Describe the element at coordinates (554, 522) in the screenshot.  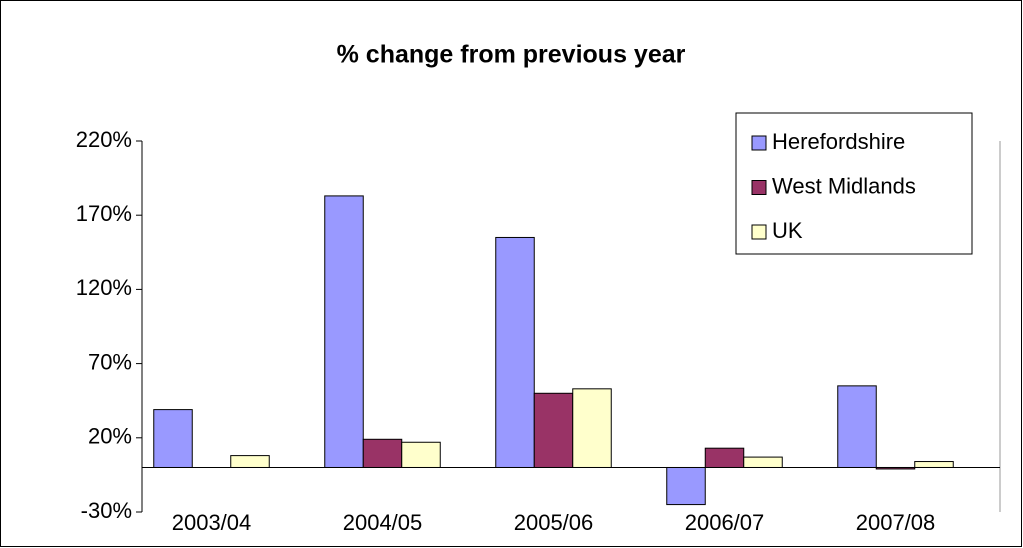
I see `x-tick-label: 2005/06` at that location.